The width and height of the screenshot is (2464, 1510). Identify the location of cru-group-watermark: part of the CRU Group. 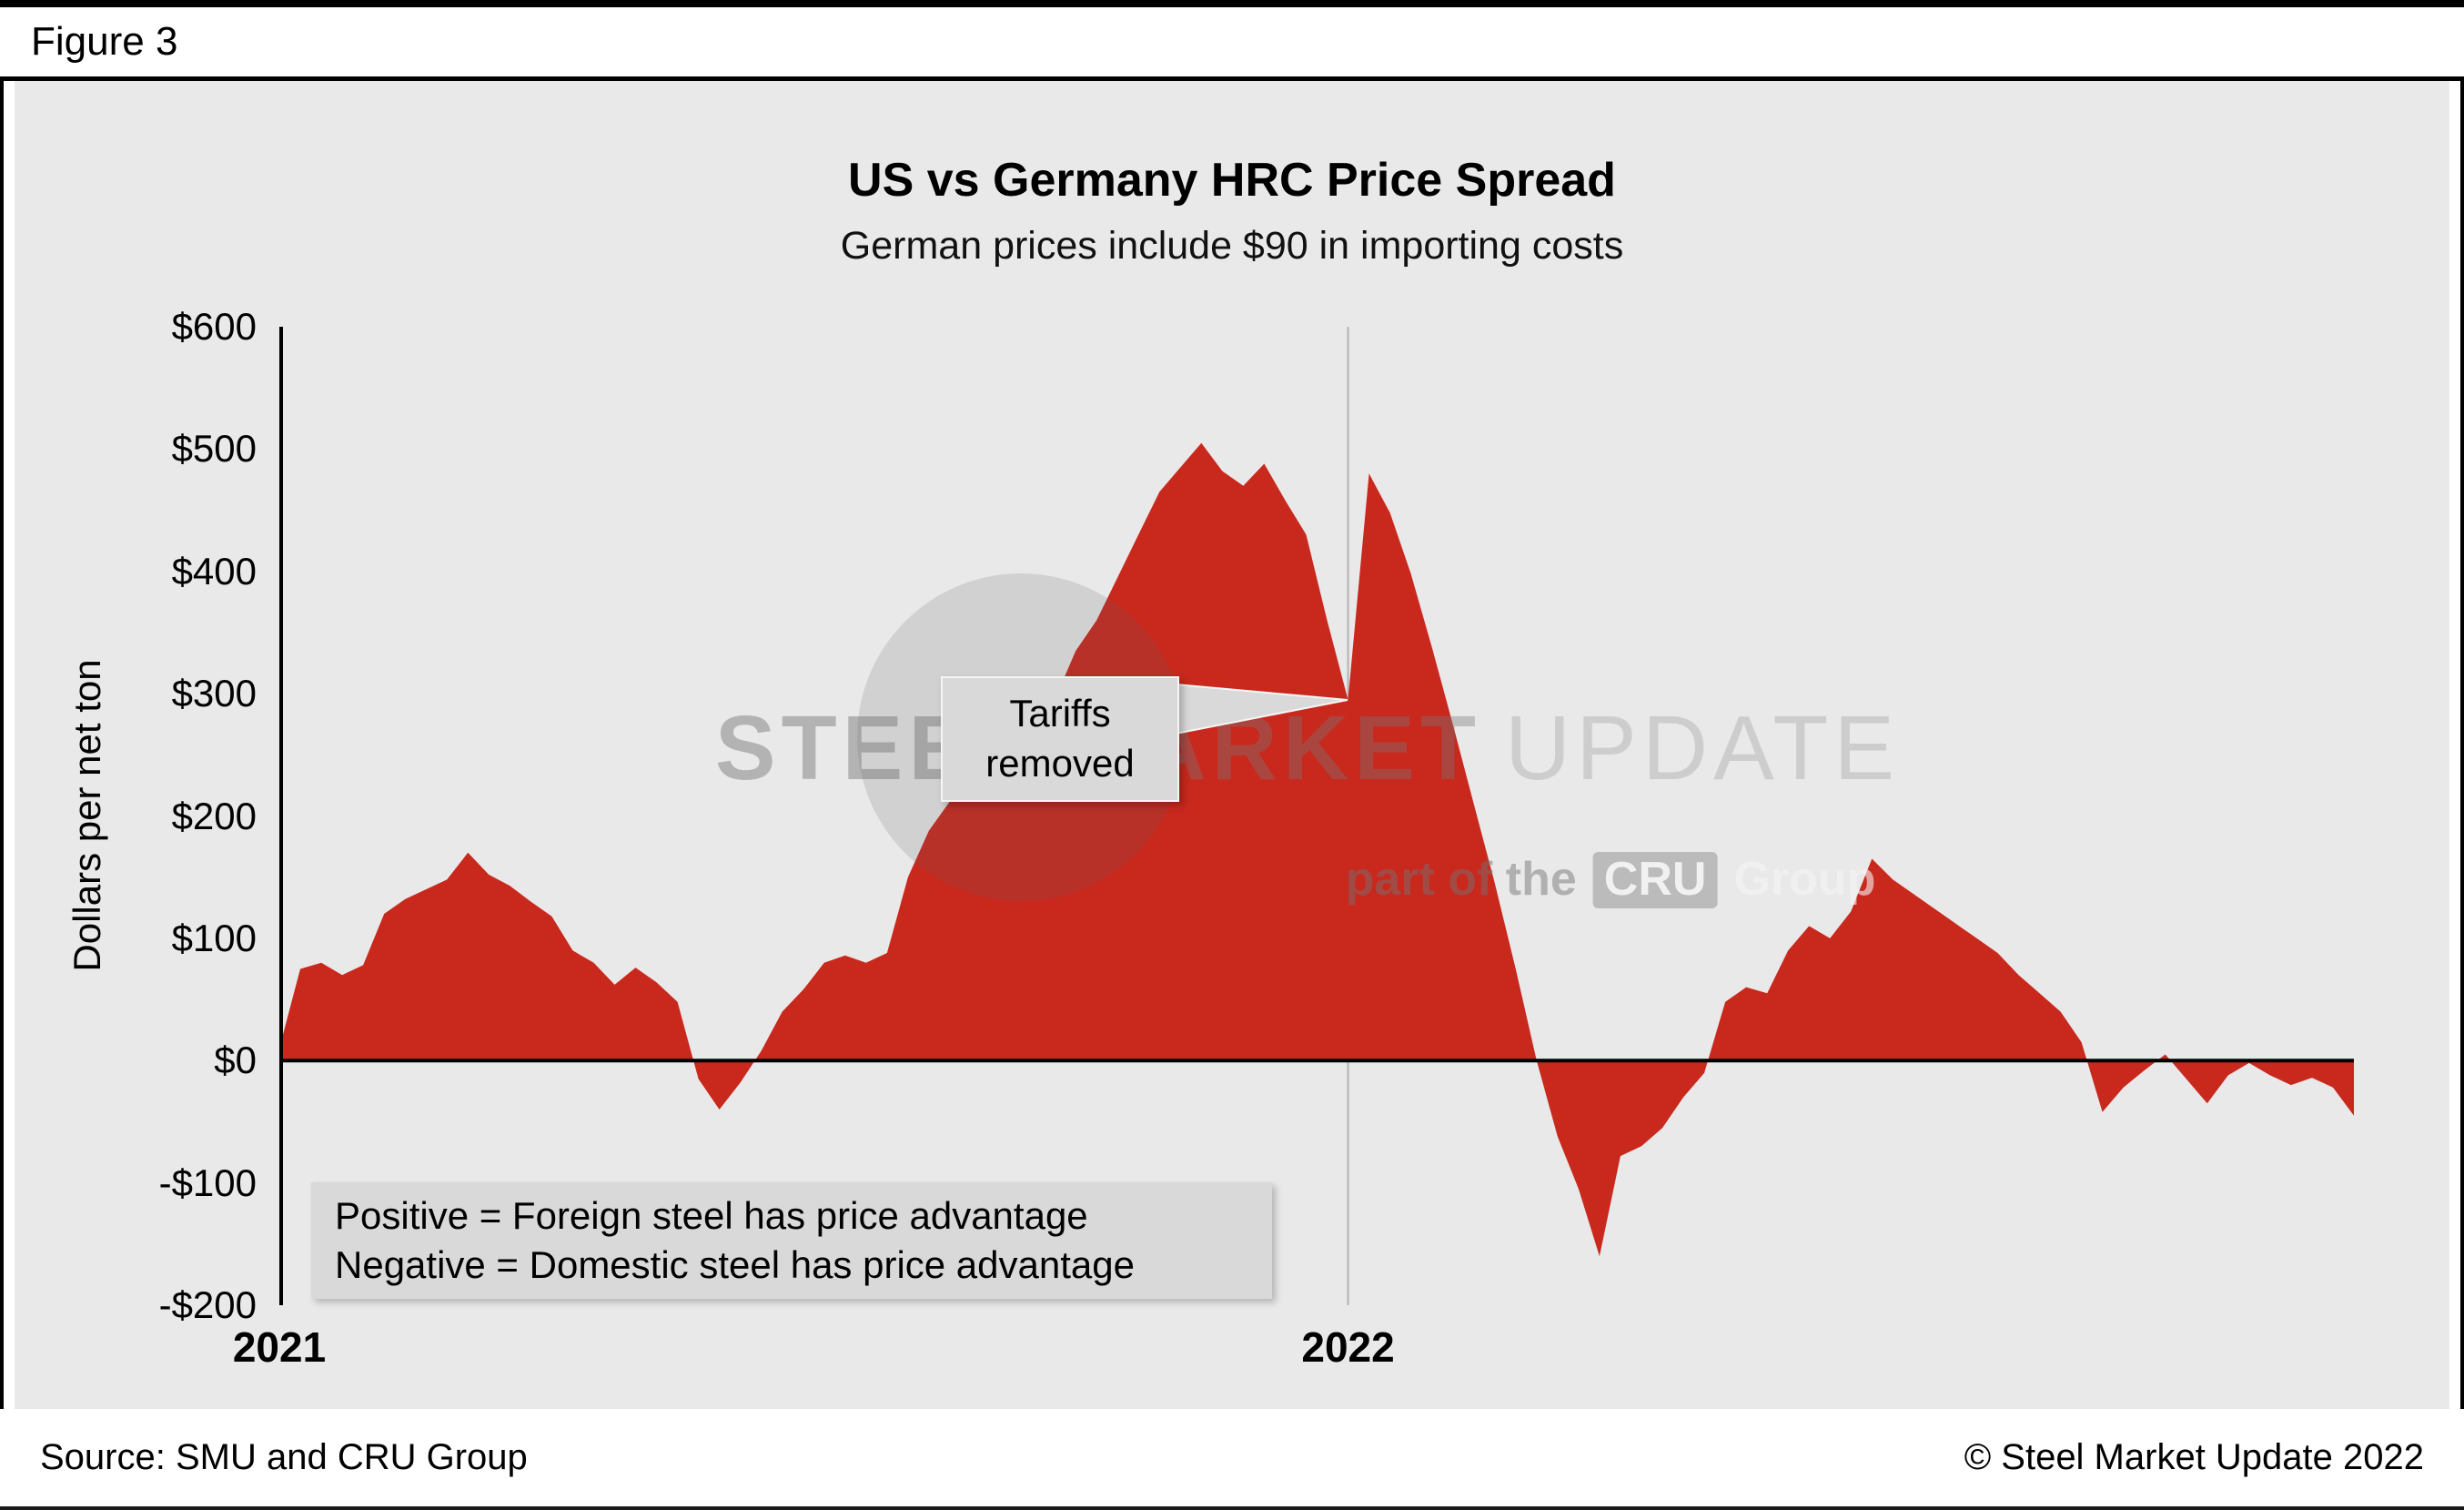
(1610, 880).